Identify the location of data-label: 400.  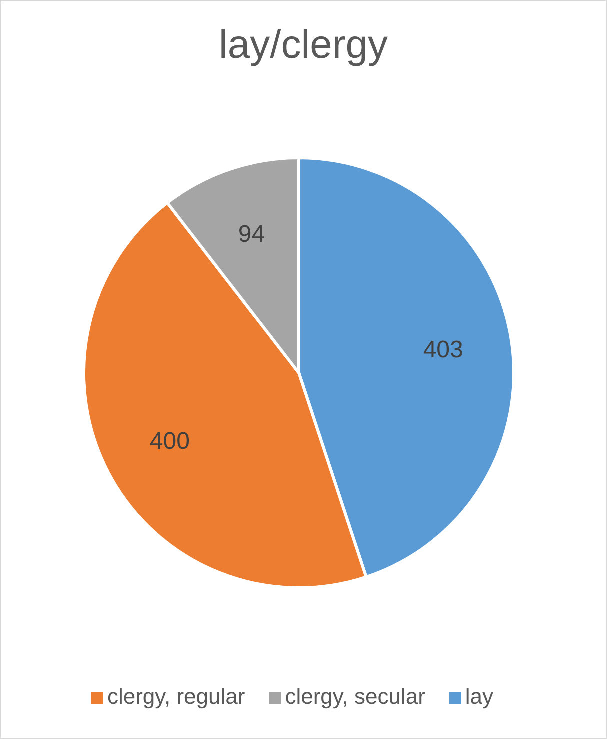
(170, 442).